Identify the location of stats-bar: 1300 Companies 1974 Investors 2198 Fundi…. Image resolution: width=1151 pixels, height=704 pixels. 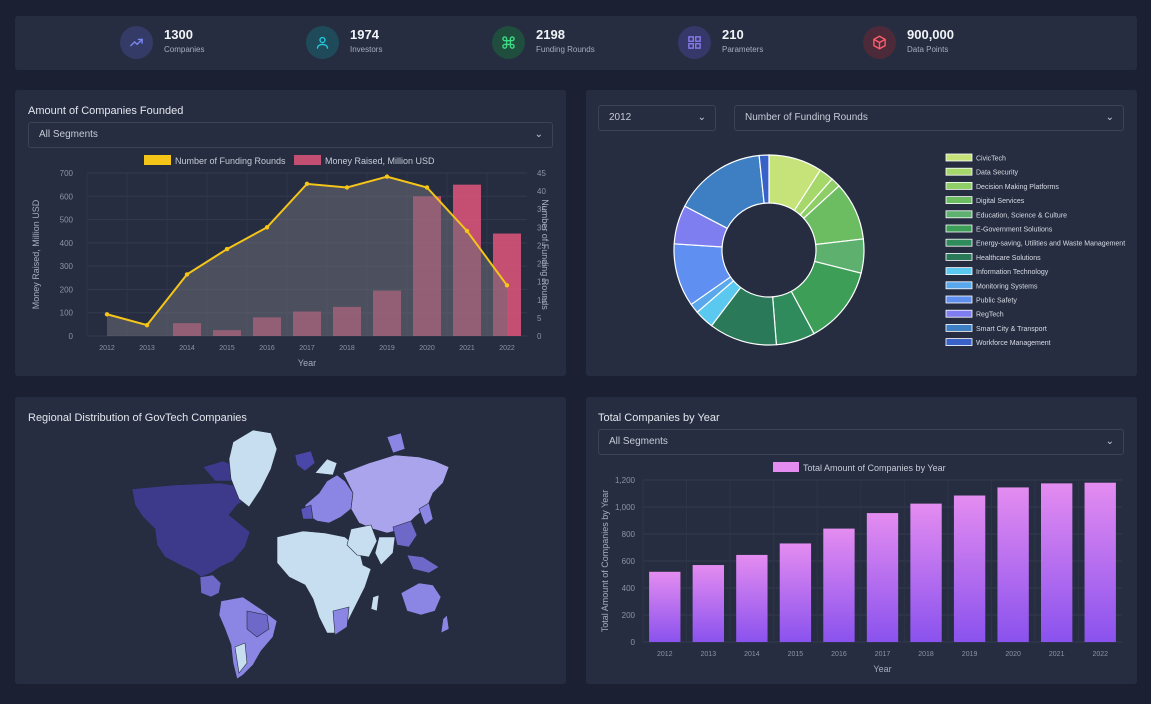
(576, 43).